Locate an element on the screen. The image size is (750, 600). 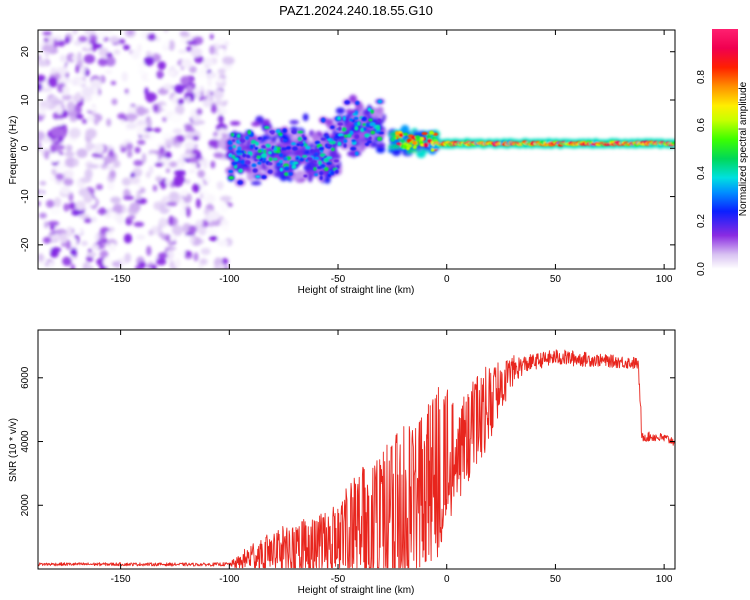
snr-x-tick-label: 100 is located at coordinates (664, 579).